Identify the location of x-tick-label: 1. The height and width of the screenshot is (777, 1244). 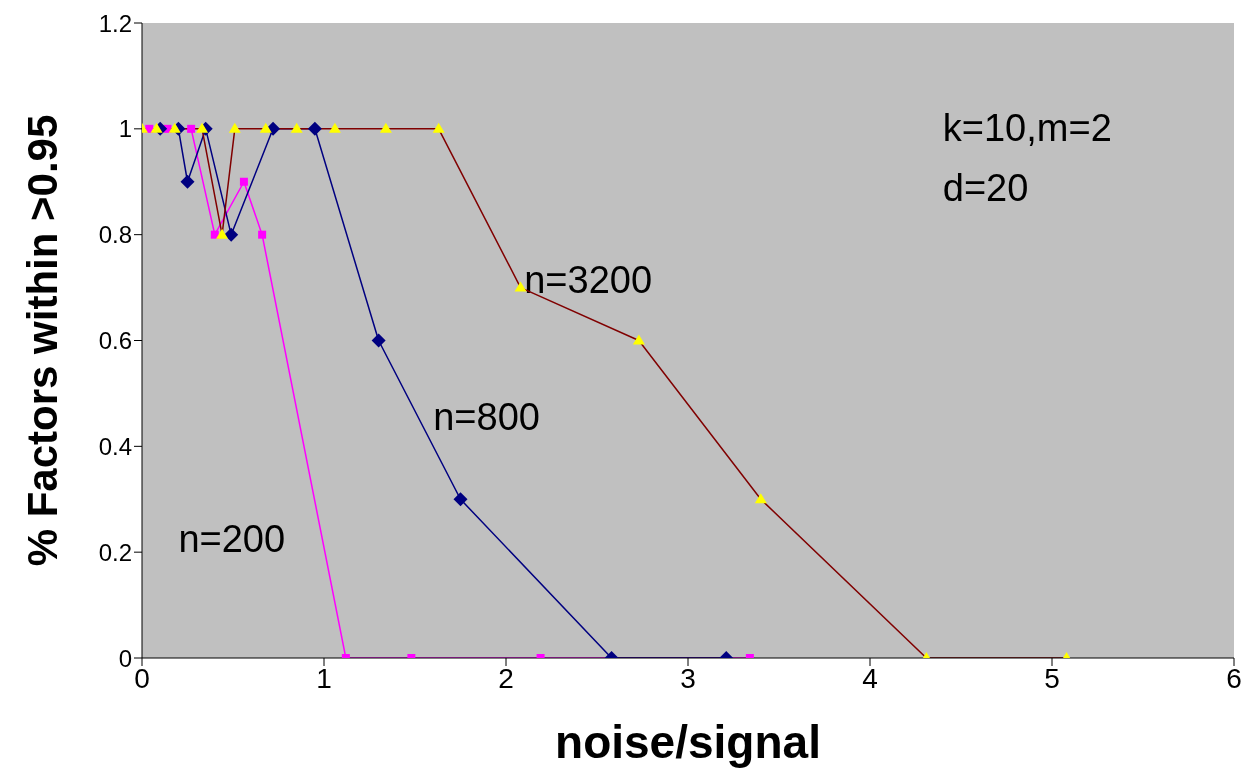
(324, 678).